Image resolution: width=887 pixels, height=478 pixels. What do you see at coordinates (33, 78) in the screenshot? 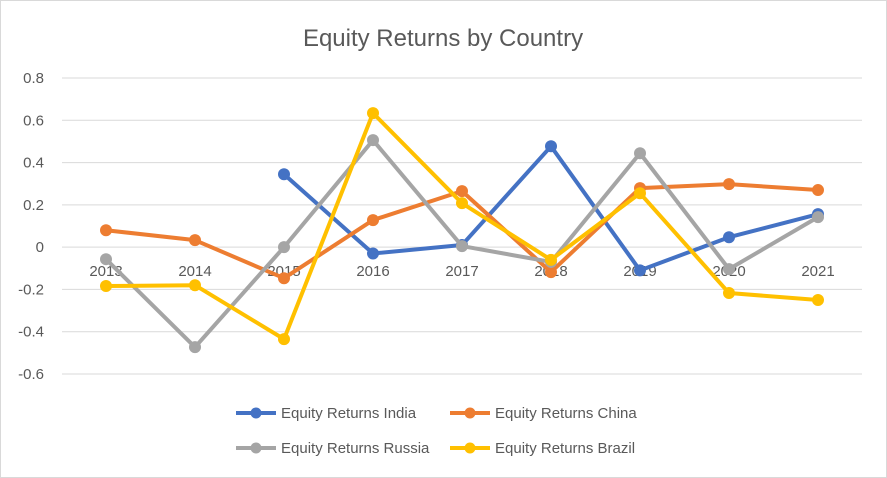
I see `y-tick-label: 0.8` at bounding box center [33, 78].